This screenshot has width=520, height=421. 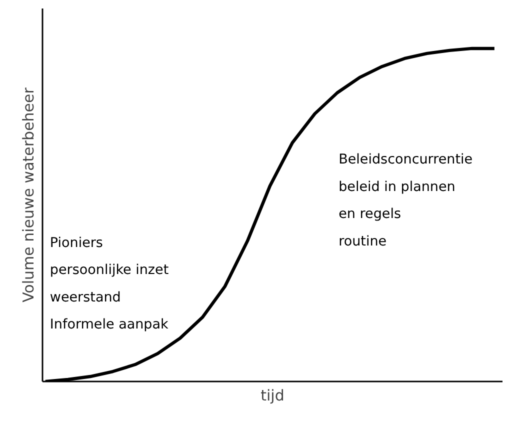 I want to click on x-axis-title: tijd, so click(x=272, y=395).